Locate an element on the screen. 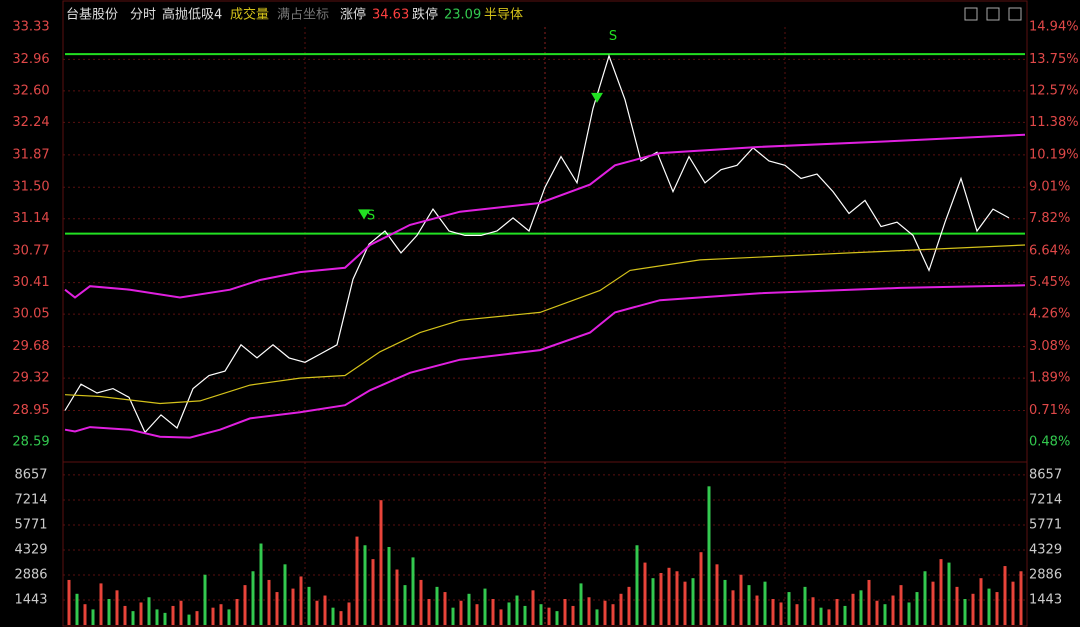 This screenshot has height=627, width=1080. zoom-icon is located at coordinates (971, 14).